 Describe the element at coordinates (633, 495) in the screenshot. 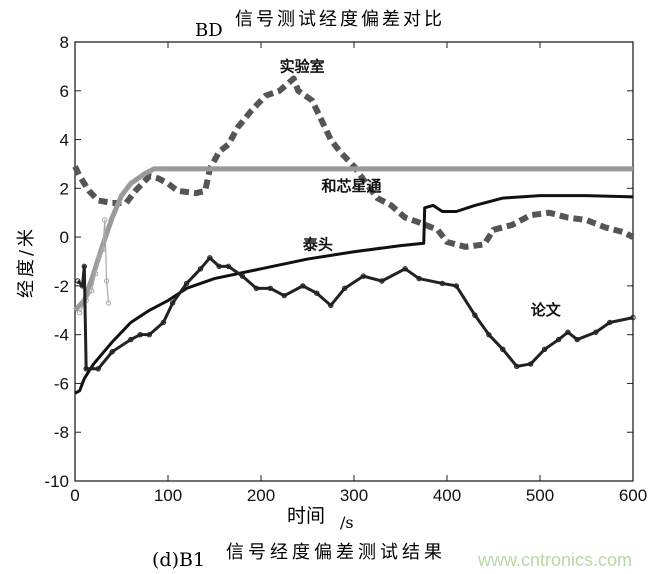

I see `x-tick-label: 600` at that location.